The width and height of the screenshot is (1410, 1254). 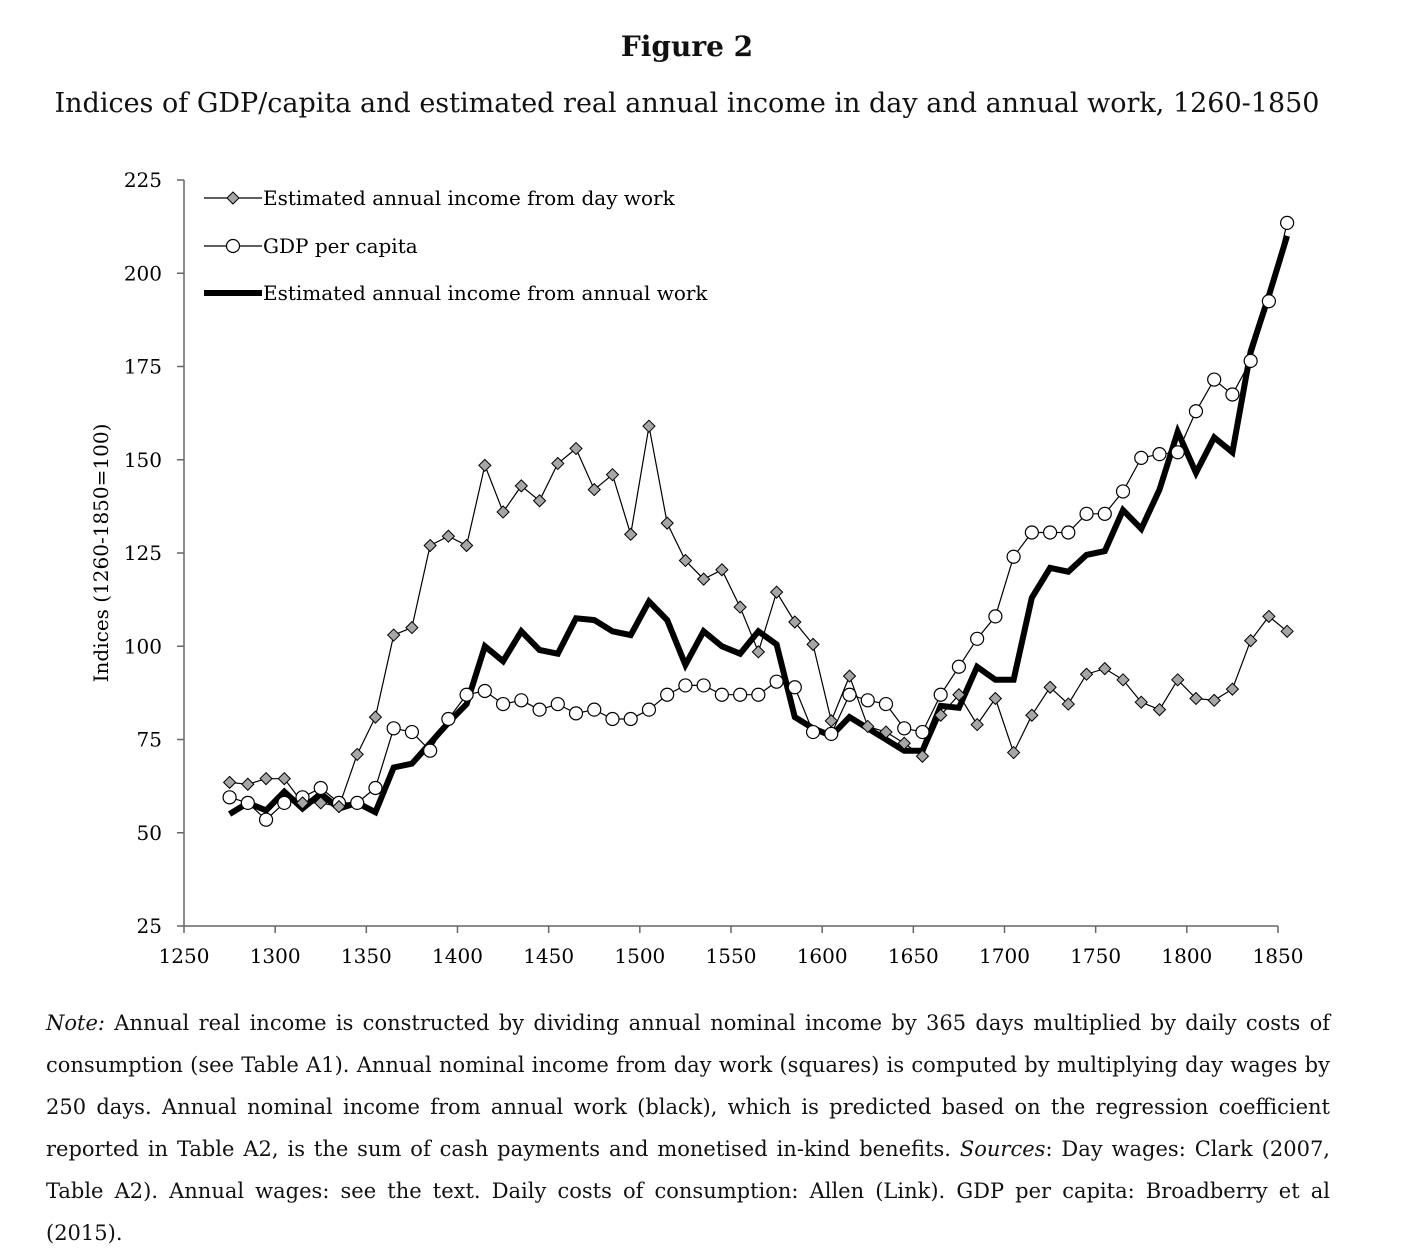 I want to click on y-tick-label: 125, so click(x=143, y=553).